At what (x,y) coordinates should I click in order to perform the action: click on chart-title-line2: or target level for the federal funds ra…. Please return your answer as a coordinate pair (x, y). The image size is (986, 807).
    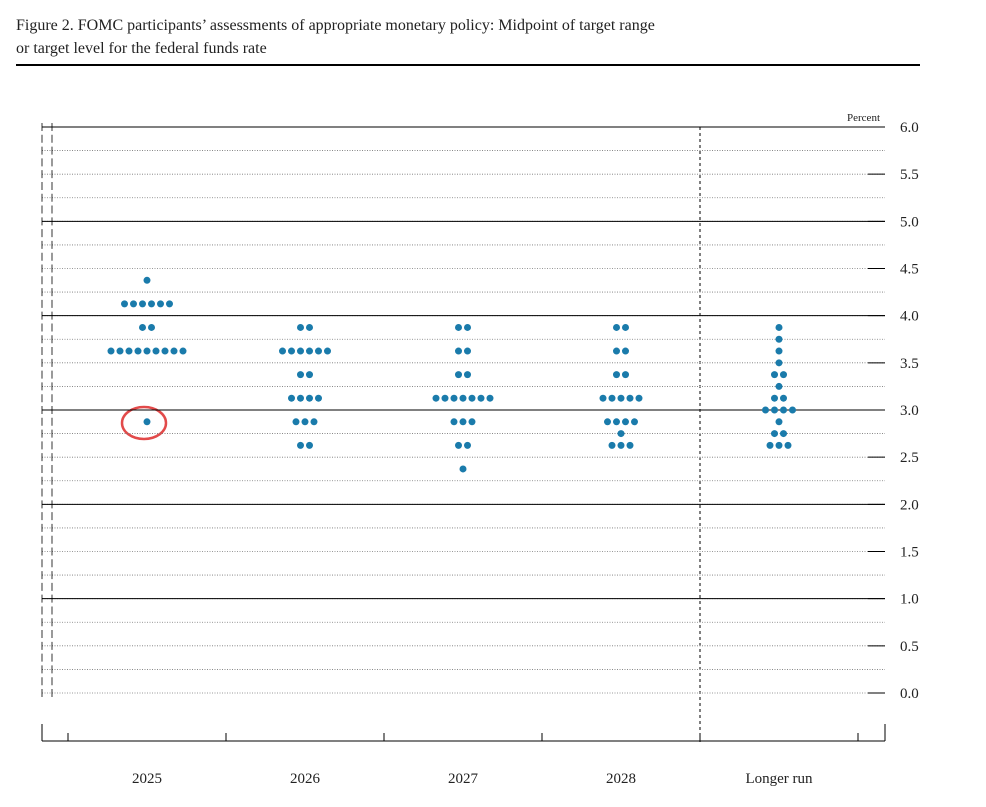
    Looking at the image, I should click on (141, 48).